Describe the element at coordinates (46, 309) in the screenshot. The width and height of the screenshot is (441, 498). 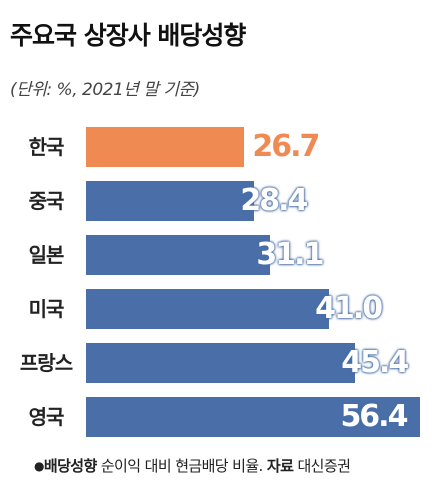
I see `category-label: 미국` at that location.